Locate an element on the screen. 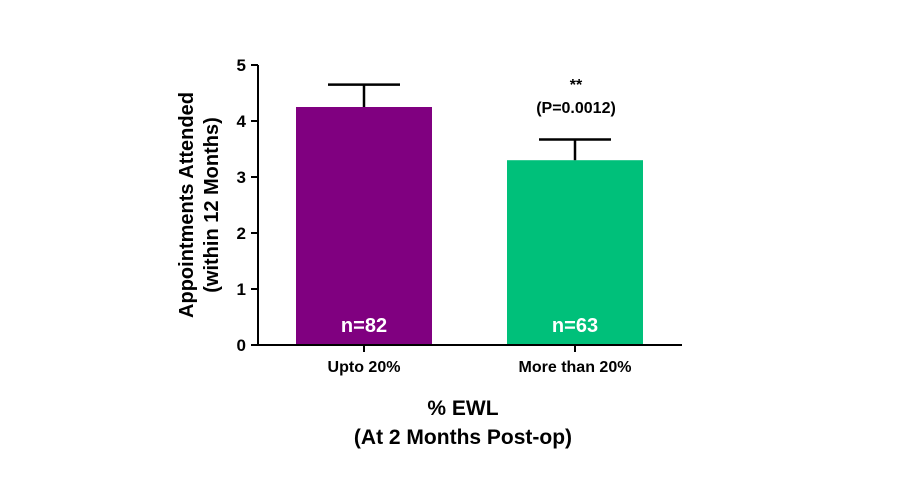 The image size is (900, 500). x-tick-label-2: More than 20% is located at coordinates (575, 367).